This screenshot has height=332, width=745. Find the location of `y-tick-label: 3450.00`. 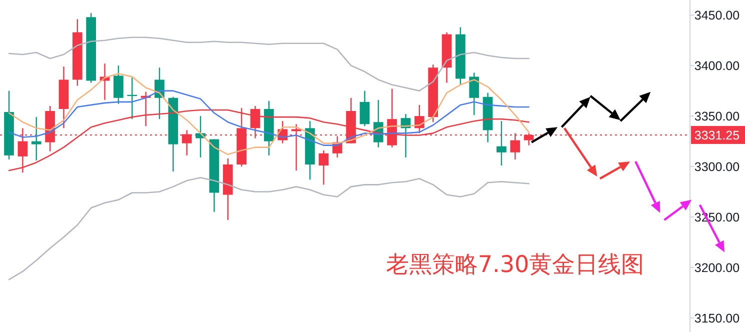

y-tick-label: 3450.00 is located at coordinates (717, 15).